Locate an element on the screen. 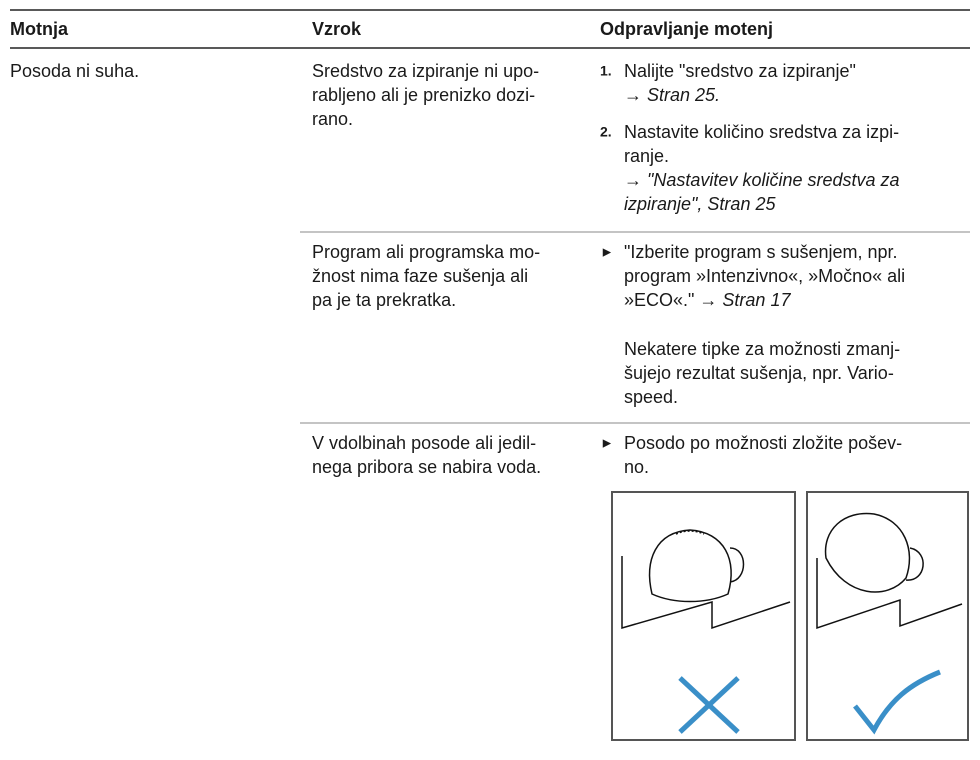 This screenshot has height=760, width=980. figure is located at coordinates (790, 616).